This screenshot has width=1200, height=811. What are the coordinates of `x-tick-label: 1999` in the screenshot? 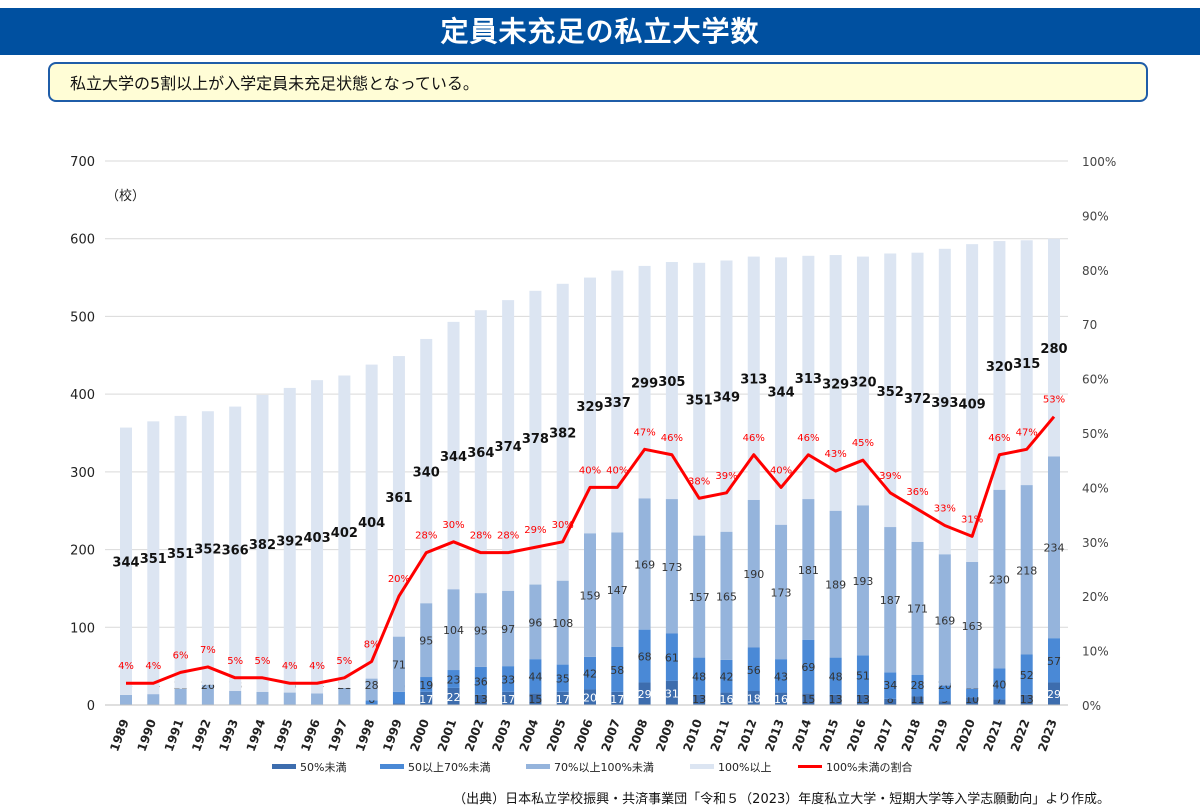 It's located at (392, 735).